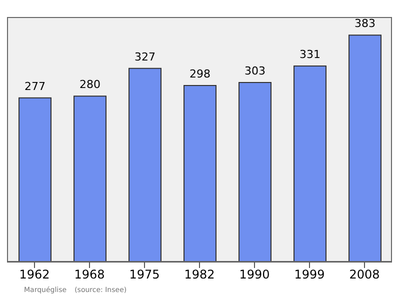 The height and width of the screenshot is (299, 400). What do you see at coordinates (35, 86) in the screenshot?
I see `data-label: 277` at bounding box center [35, 86].